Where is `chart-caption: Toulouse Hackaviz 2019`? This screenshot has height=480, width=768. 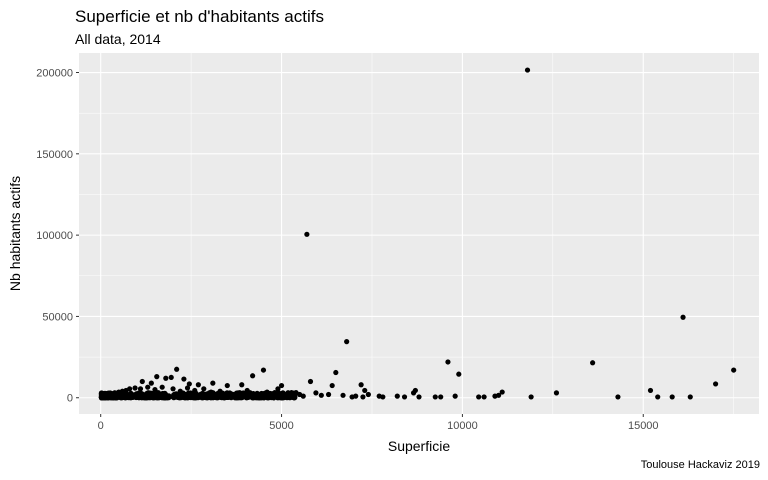 chart-caption: Toulouse Hackaviz 2019 is located at coordinates (700, 465).